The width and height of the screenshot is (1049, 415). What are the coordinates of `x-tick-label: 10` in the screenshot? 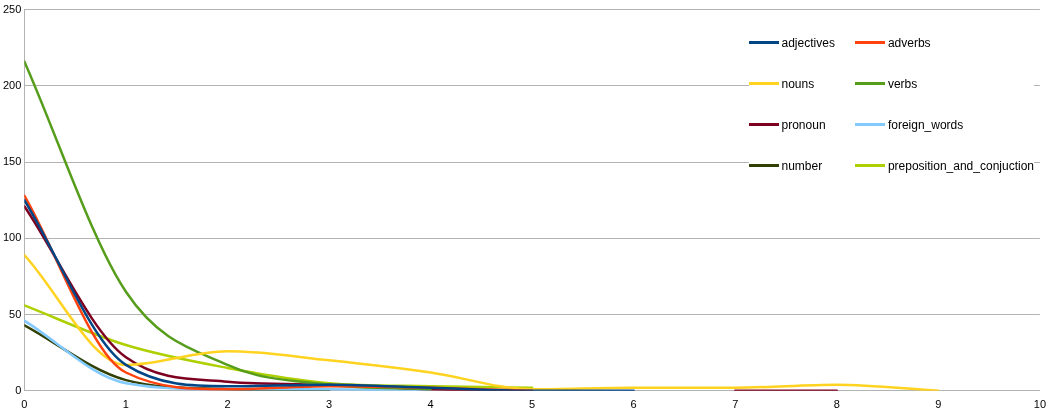 It's located at (1040, 404).